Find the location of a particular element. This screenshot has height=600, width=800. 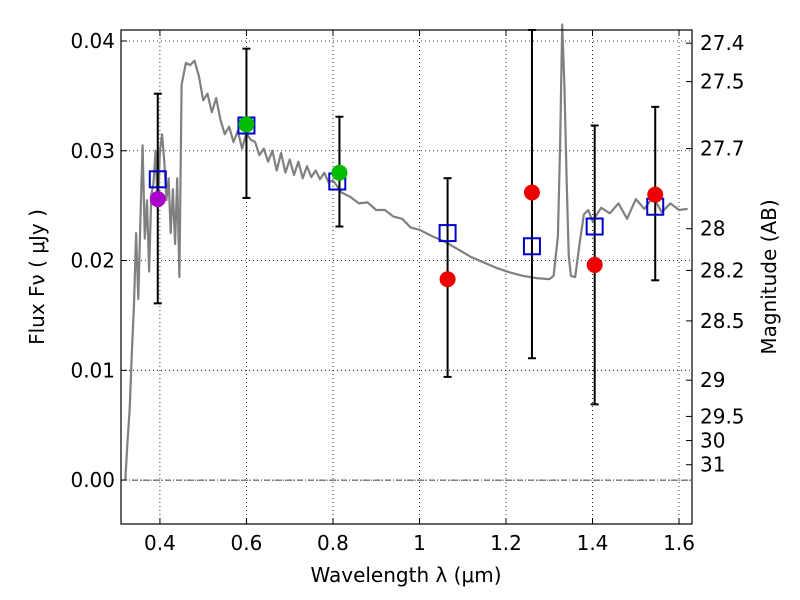

y2-tick-label: 31 is located at coordinates (712, 465).